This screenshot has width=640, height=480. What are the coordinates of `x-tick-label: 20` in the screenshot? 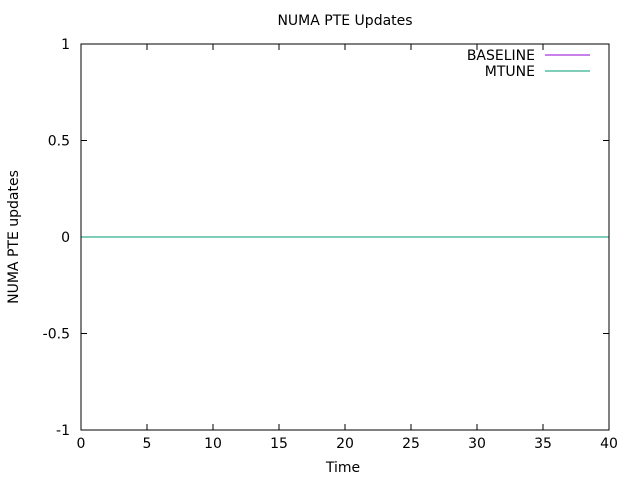 It's located at (345, 444).